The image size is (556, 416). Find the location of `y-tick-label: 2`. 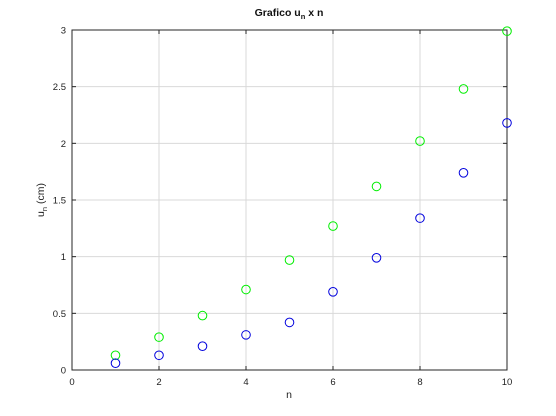

y-tick-label: 2 is located at coordinates (63, 144).